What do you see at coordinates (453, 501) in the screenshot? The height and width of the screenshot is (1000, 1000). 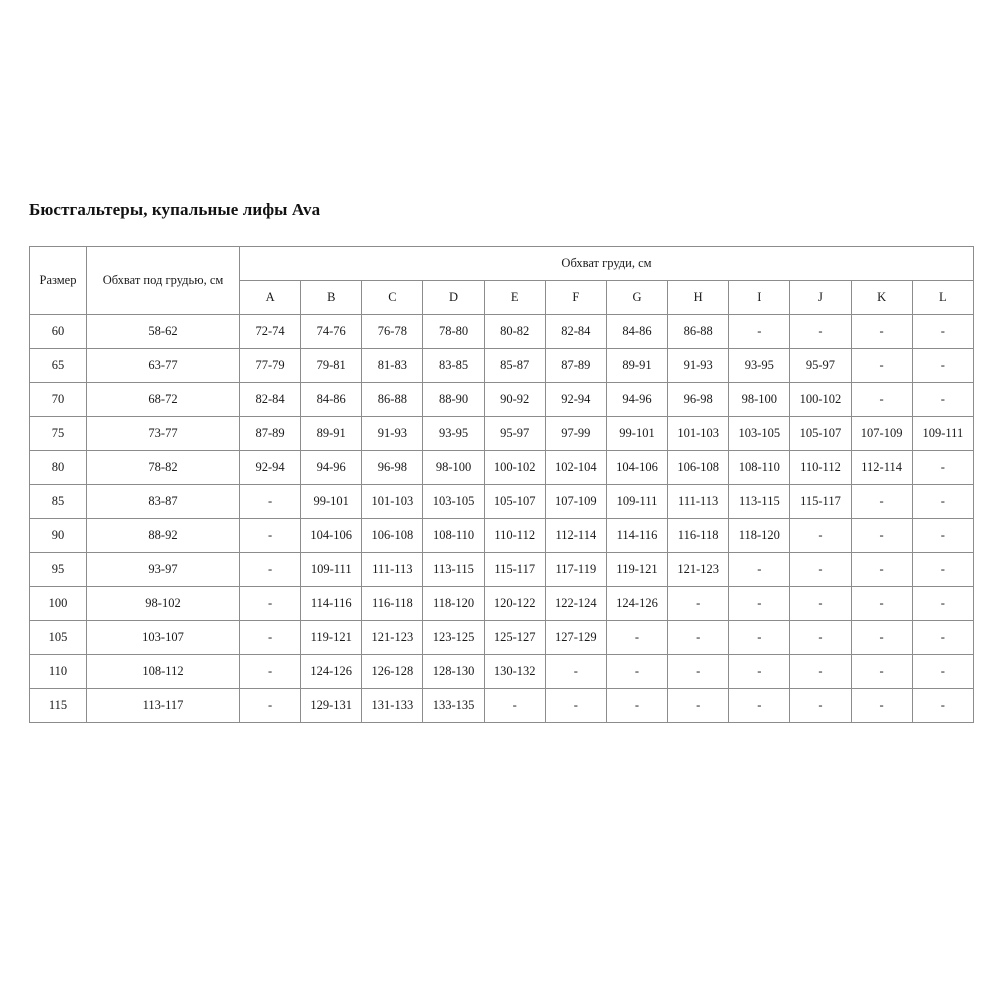 I see `cell-bust-d: 103-105` at bounding box center [453, 501].